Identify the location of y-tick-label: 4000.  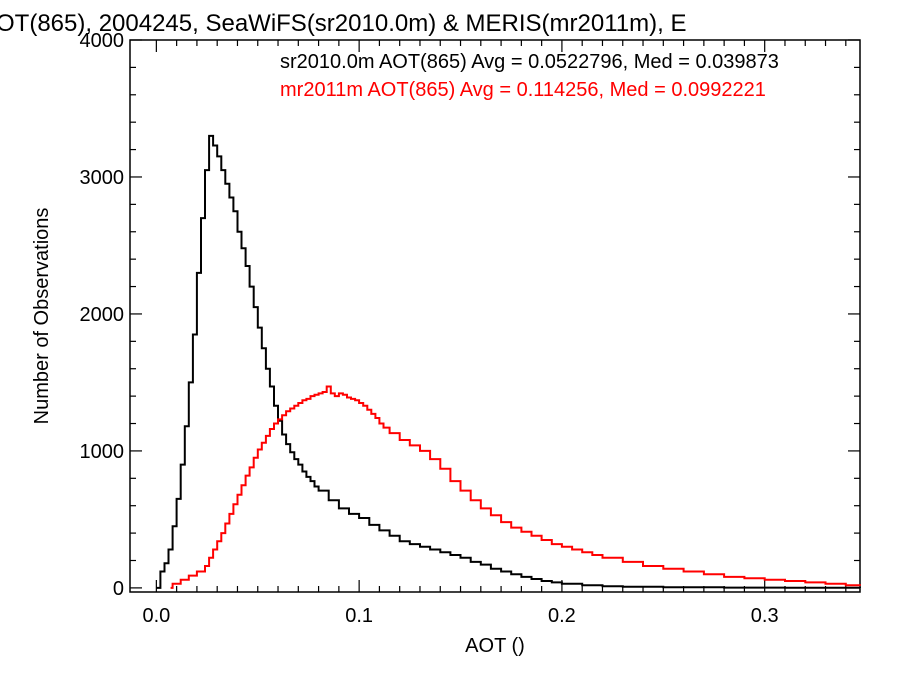
(102, 41).